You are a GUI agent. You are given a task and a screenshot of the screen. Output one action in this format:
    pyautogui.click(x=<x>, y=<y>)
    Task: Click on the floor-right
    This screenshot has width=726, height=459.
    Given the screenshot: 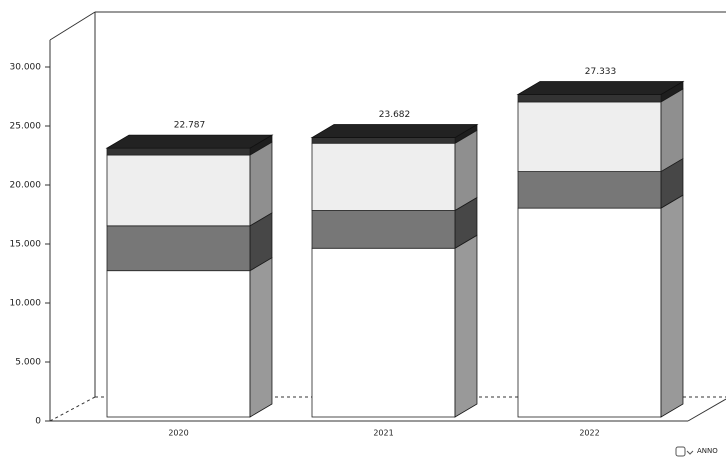 What is the action you would take?
    pyautogui.click(x=706, y=410)
    